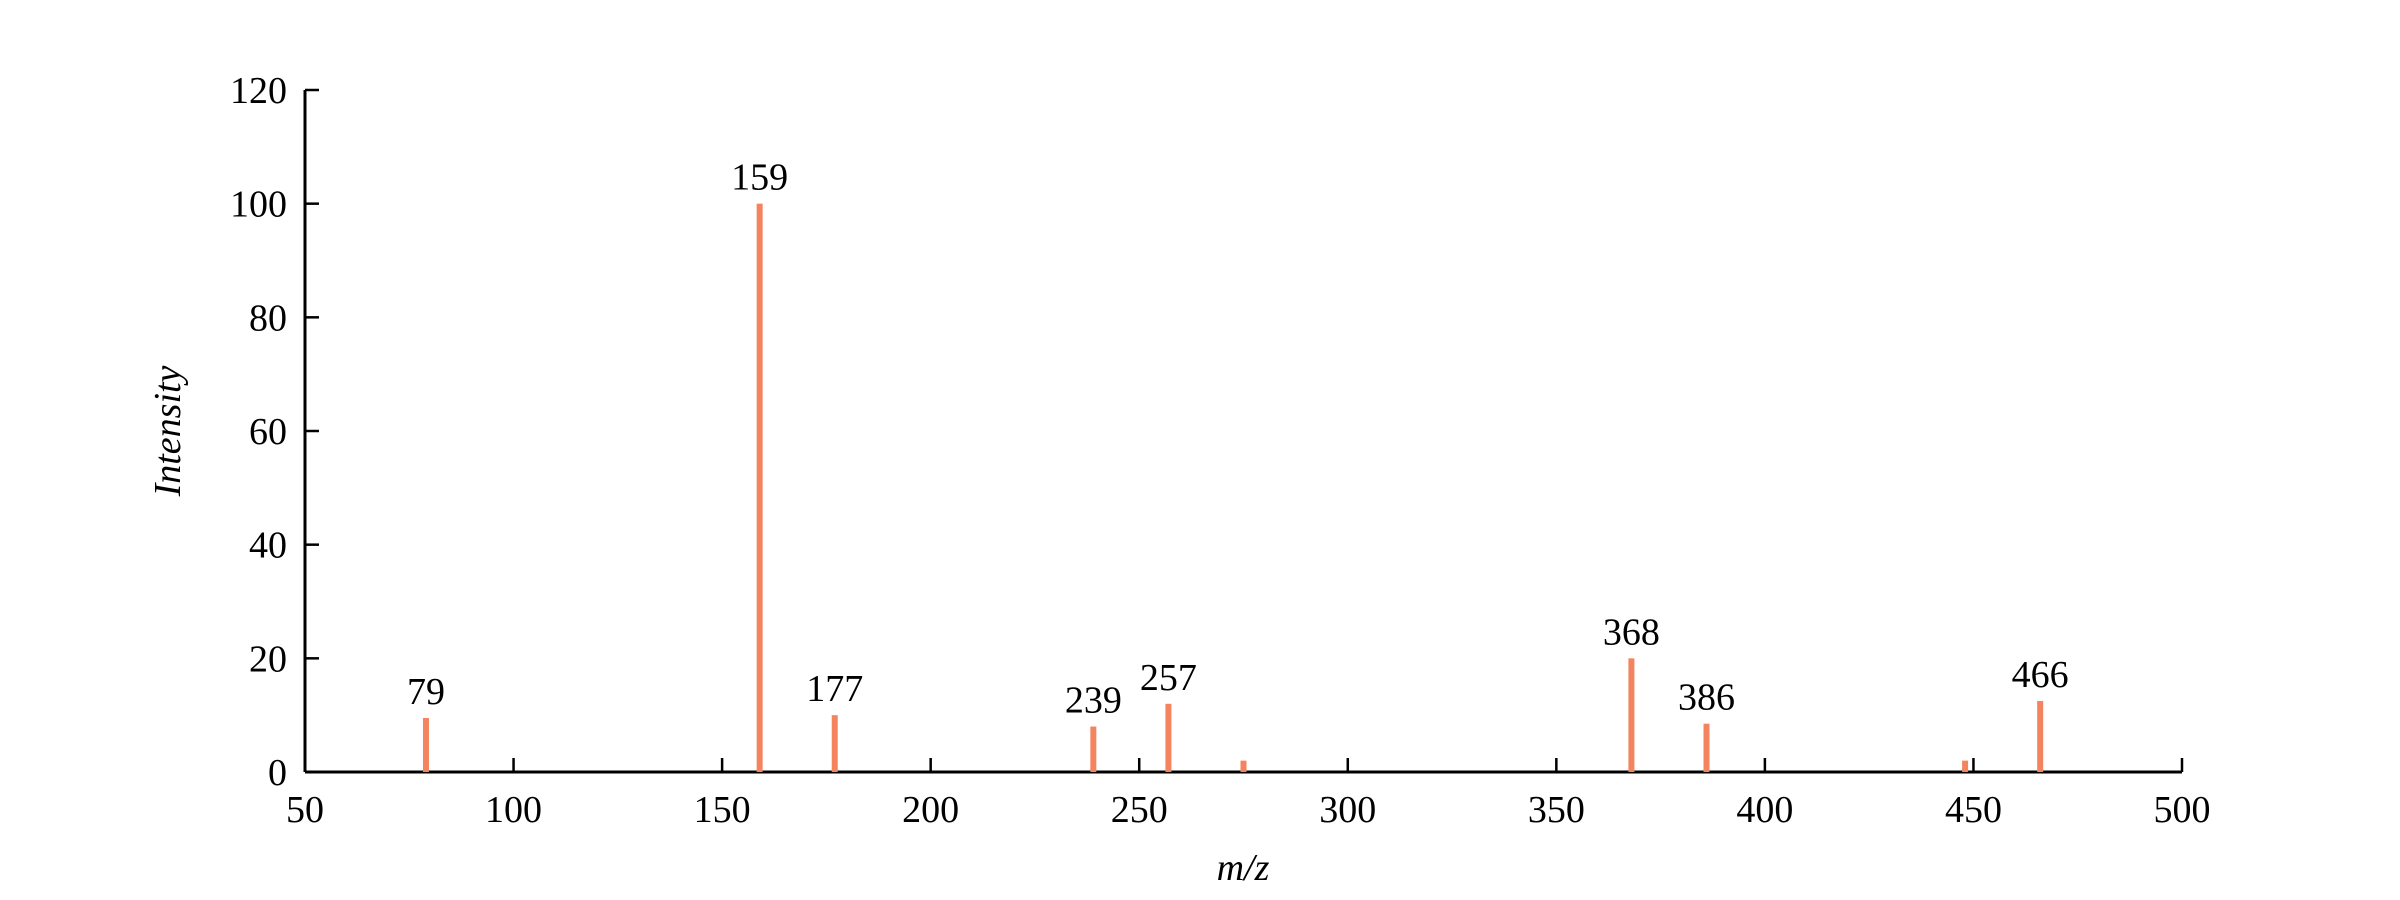  Describe the element at coordinates (258, 205) in the screenshot. I see `y-tick-label: 100` at that location.